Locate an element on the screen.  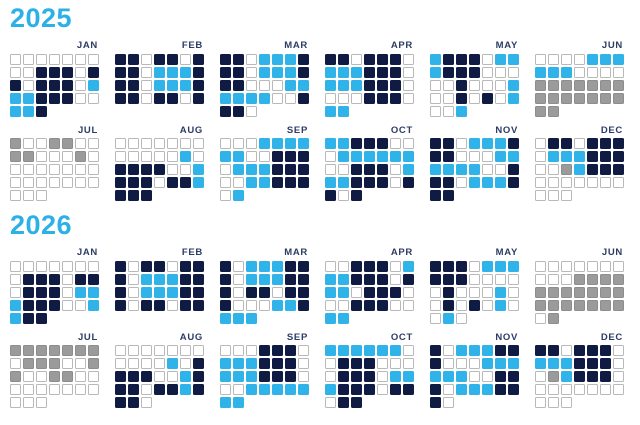
month-block: DEC is located at coordinates (579, 163).